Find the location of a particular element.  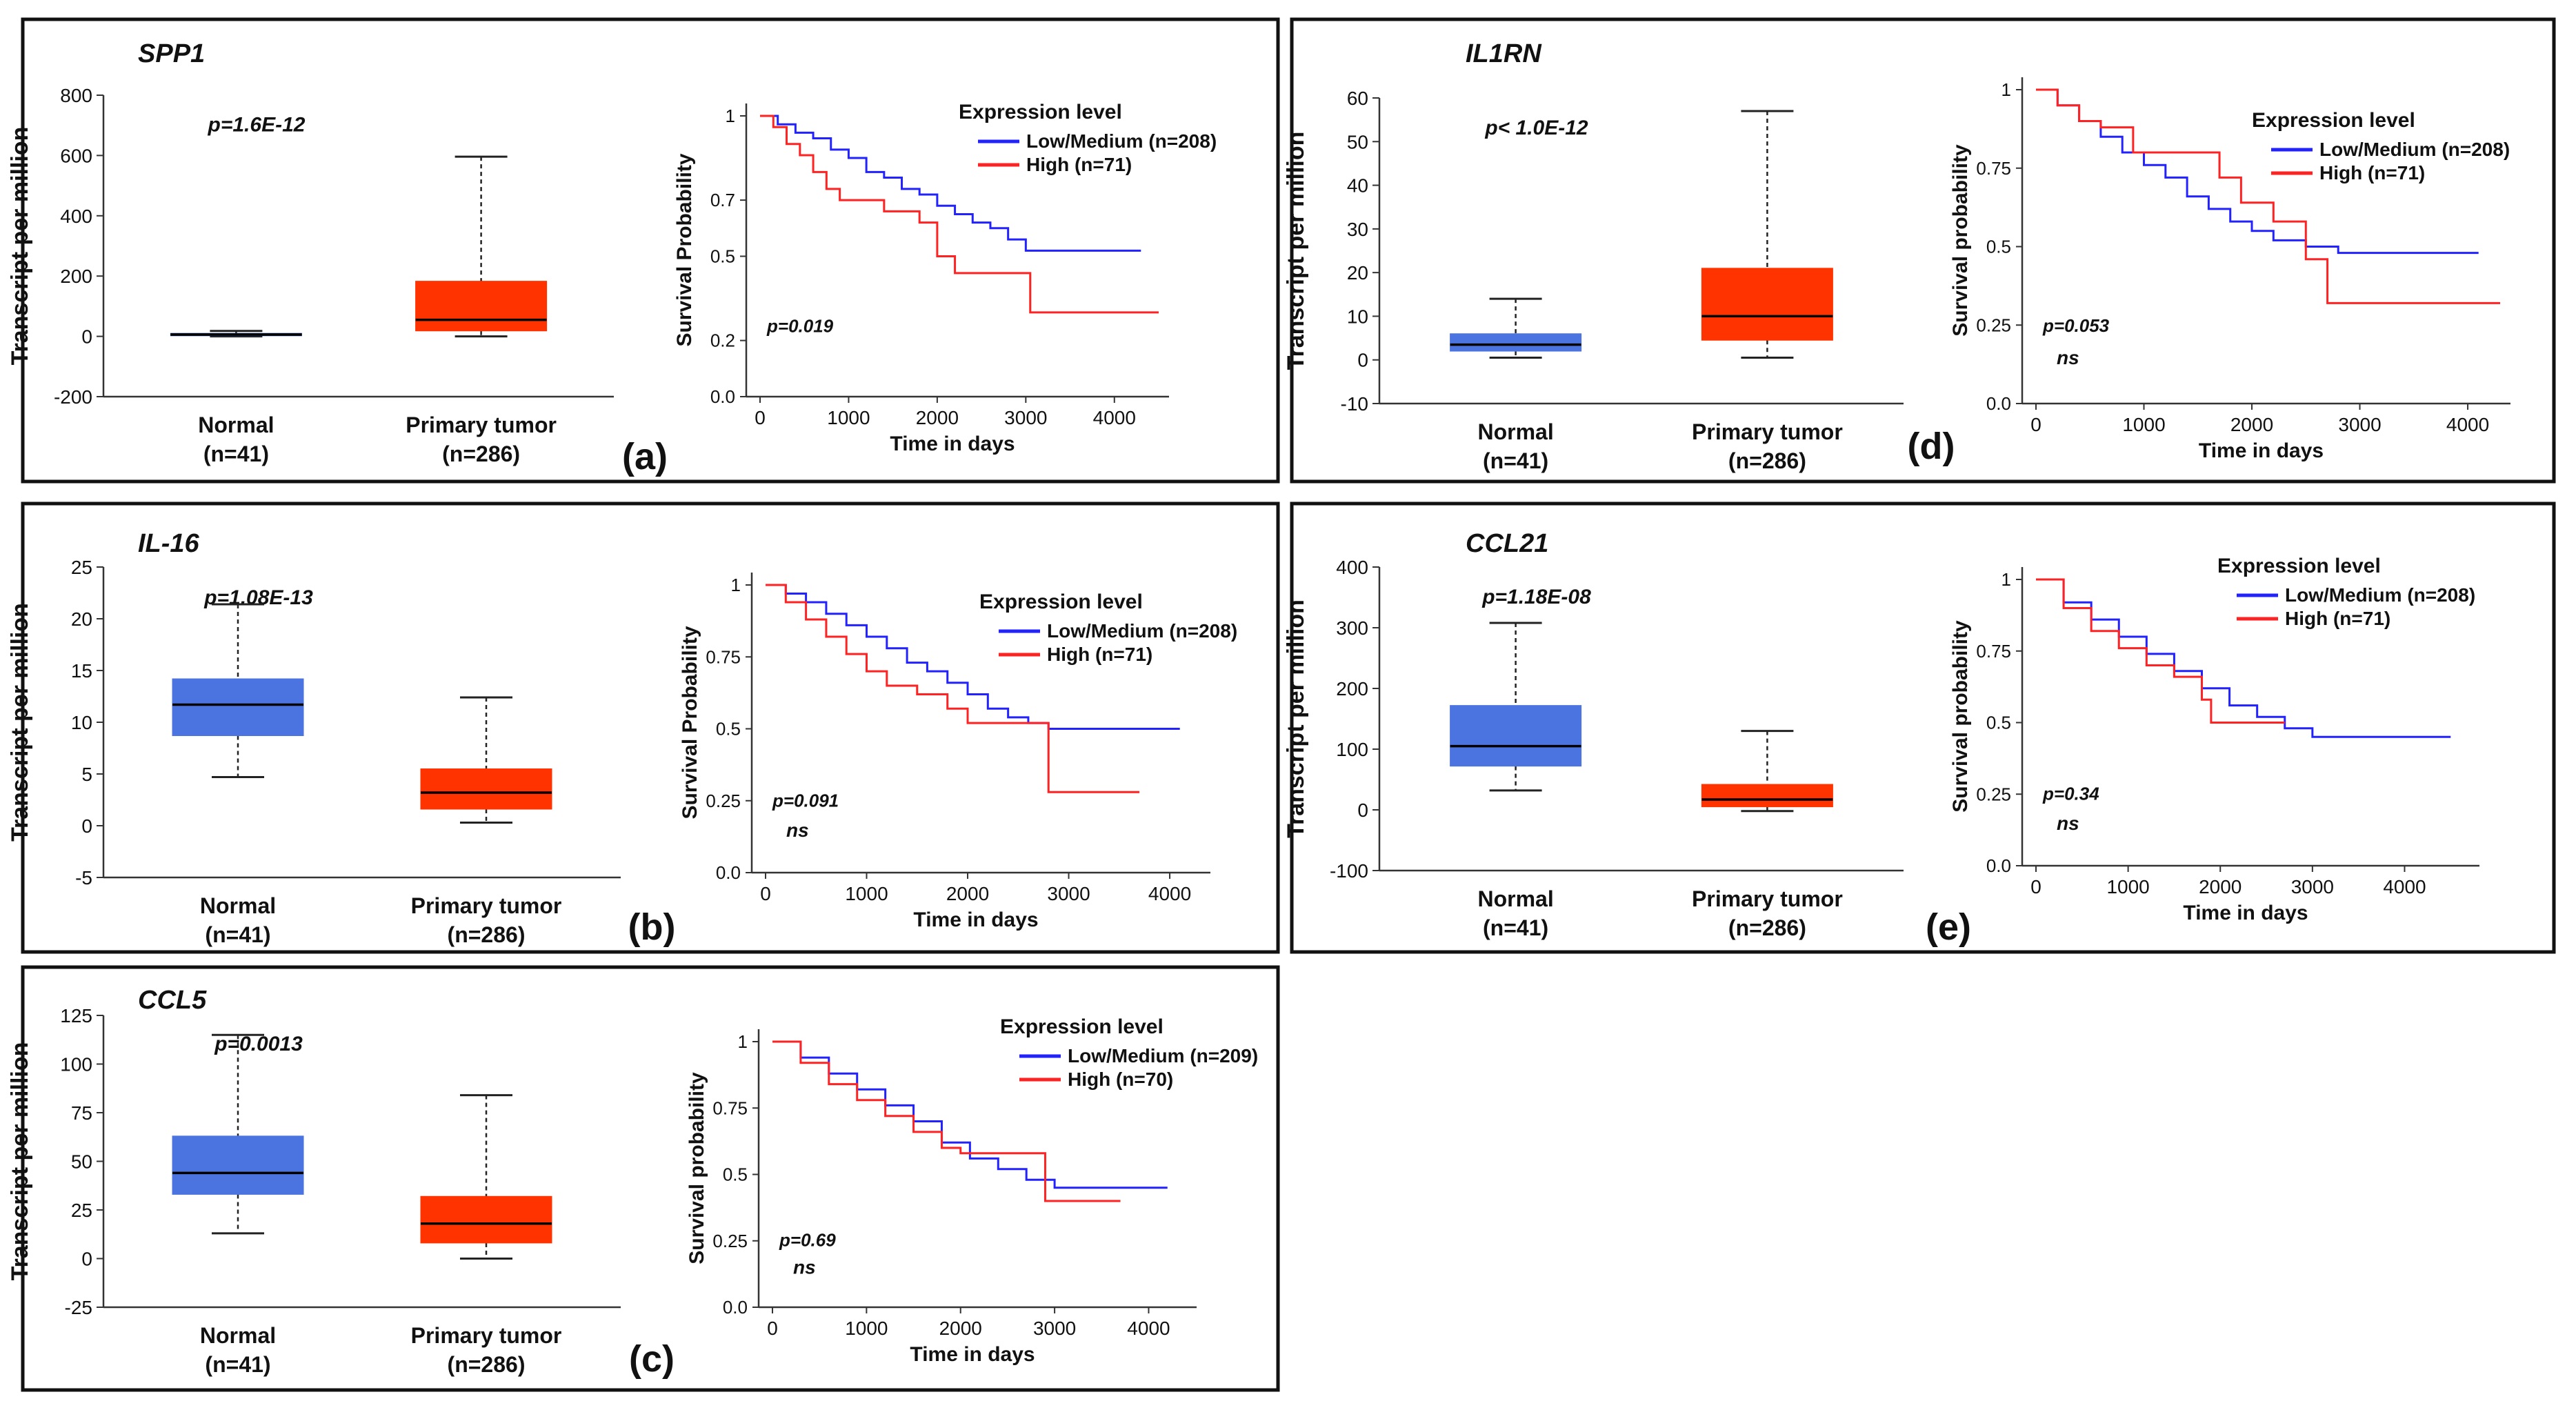

box-y-tick-label: 75 is located at coordinates (81, 1113).